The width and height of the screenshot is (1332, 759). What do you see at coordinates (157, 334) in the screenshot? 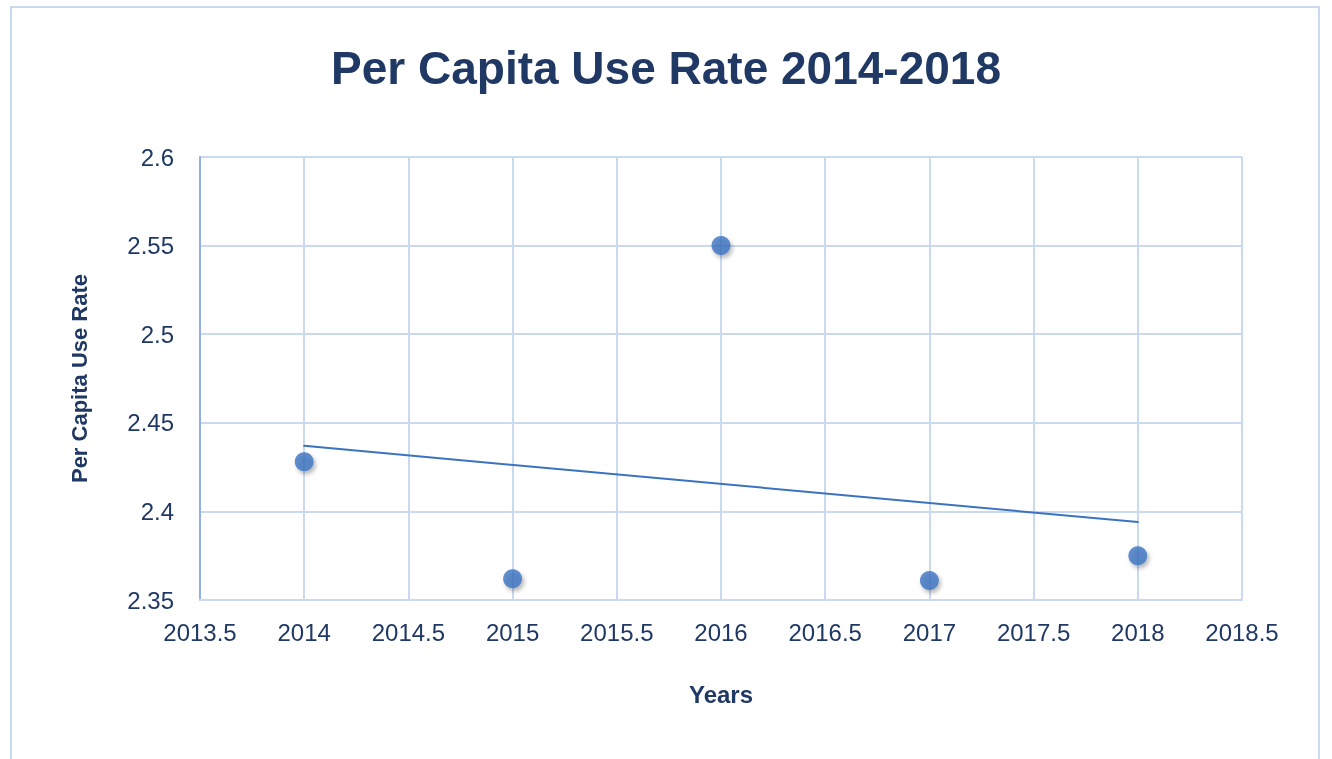
I see `y-tick-label: 2.5` at bounding box center [157, 334].